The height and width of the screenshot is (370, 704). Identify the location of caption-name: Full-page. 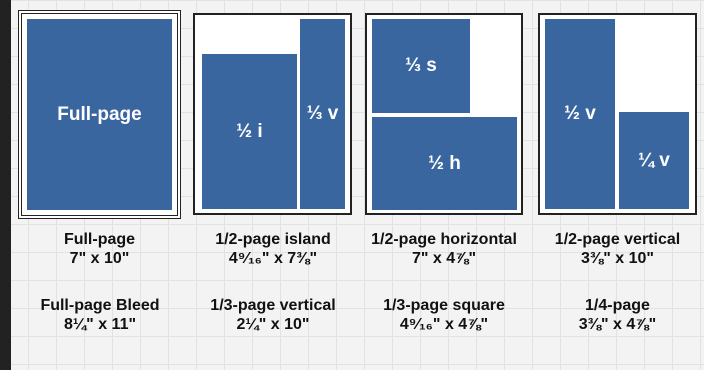
(99, 239).